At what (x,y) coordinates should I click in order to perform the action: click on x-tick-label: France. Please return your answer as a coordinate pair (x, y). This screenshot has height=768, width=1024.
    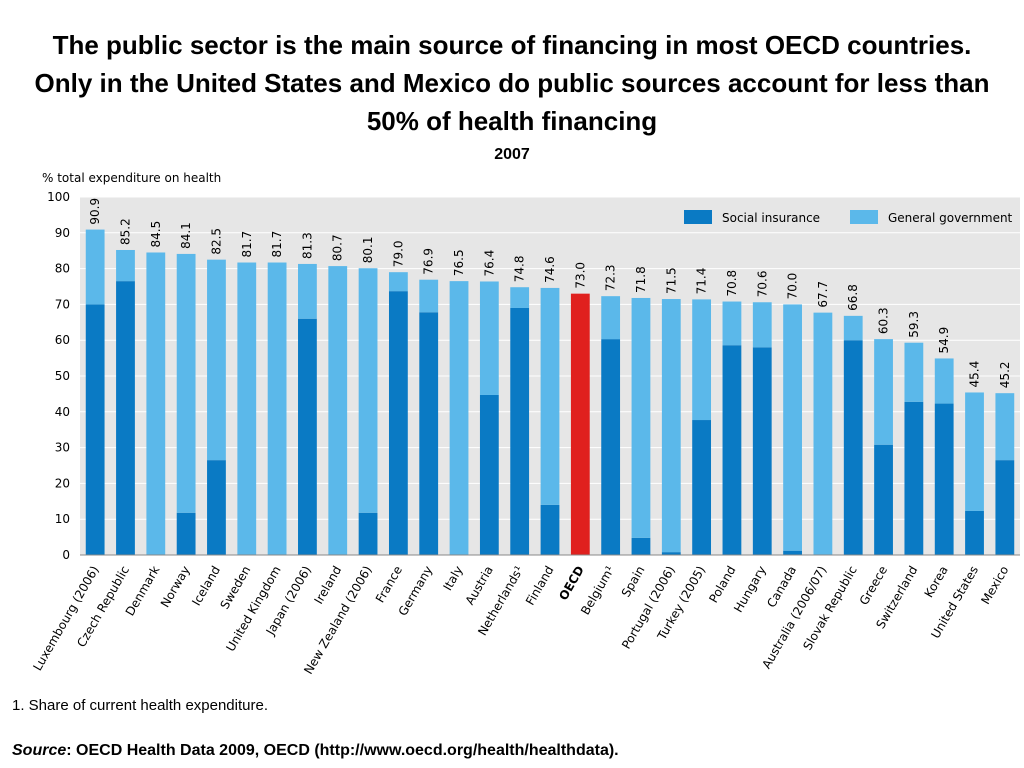
    Looking at the image, I should click on (389, 585).